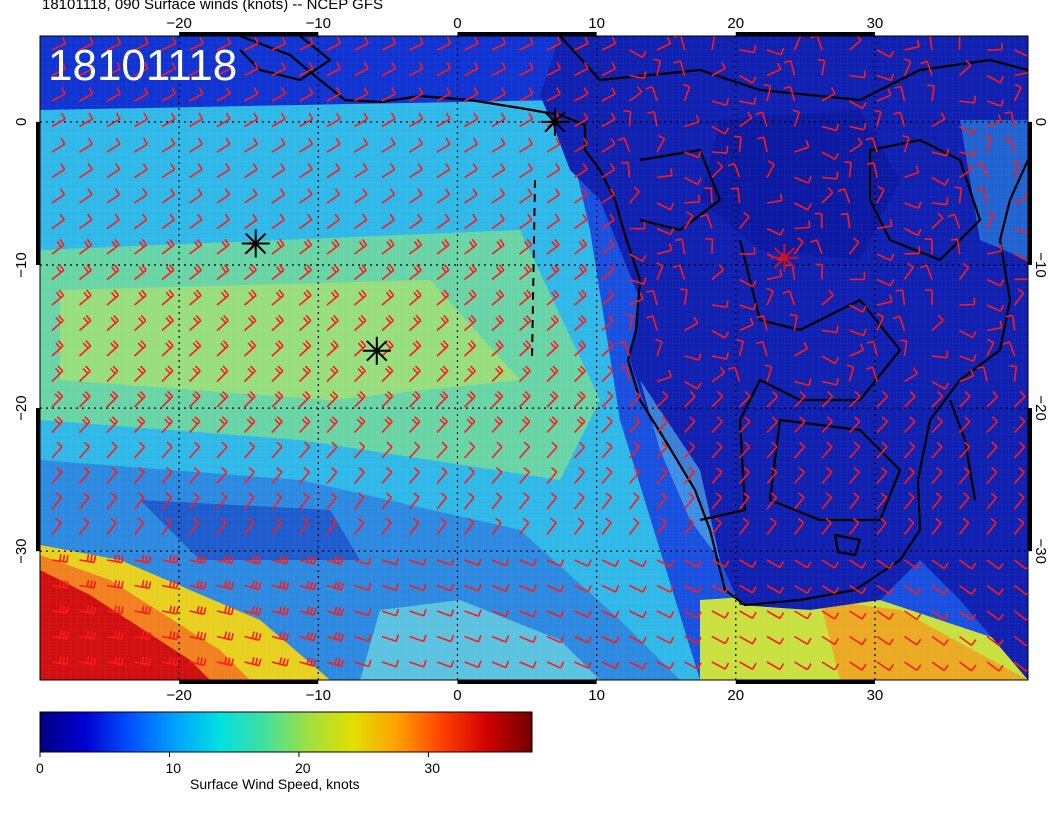 Image resolution: width=1056 pixels, height=816 pixels. What do you see at coordinates (21, 122) in the screenshot?
I see `left-lat-tick-label: 0` at bounding box center [21, 122].